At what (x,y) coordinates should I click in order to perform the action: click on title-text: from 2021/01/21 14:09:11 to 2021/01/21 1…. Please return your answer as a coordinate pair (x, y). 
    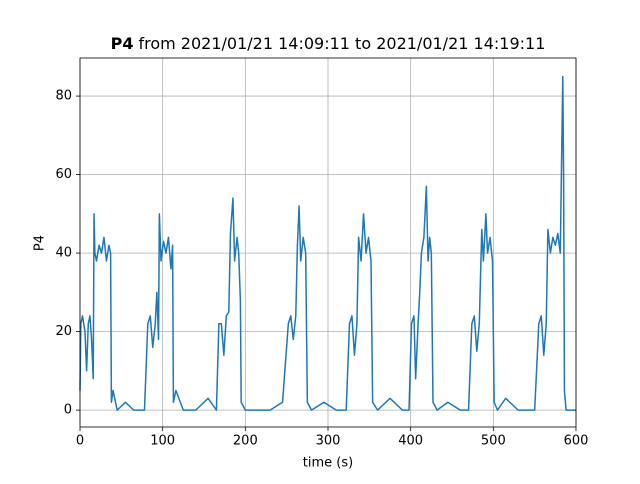
    Looking at the image, I should click on (341, 43).